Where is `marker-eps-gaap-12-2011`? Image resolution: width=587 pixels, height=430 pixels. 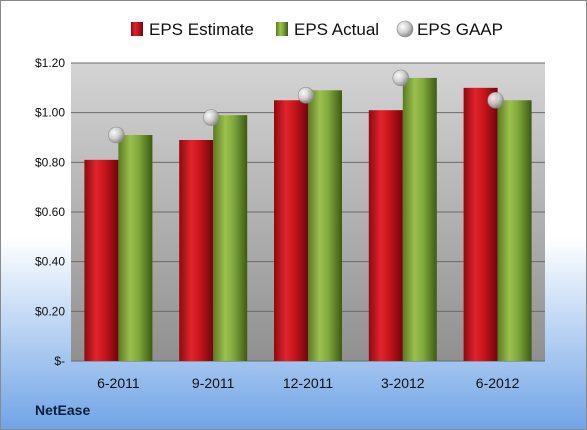
marker-eps-gaap-12-2011 is located at coordinates (306, 95).